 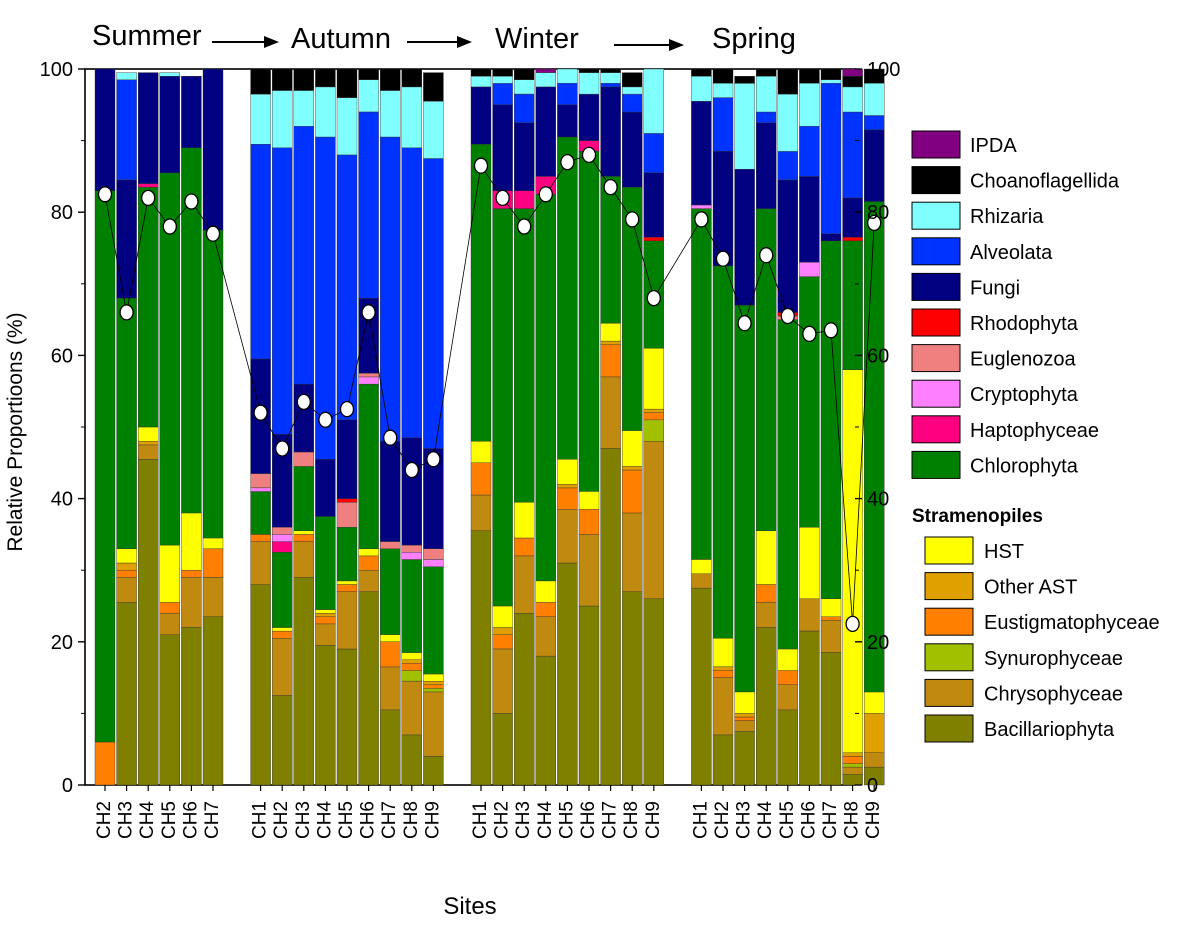 What do you see at coordinates (341, 39) in the screenshot?
I see `season-label-autumn: Autumn` at bounding box center [341, 39].